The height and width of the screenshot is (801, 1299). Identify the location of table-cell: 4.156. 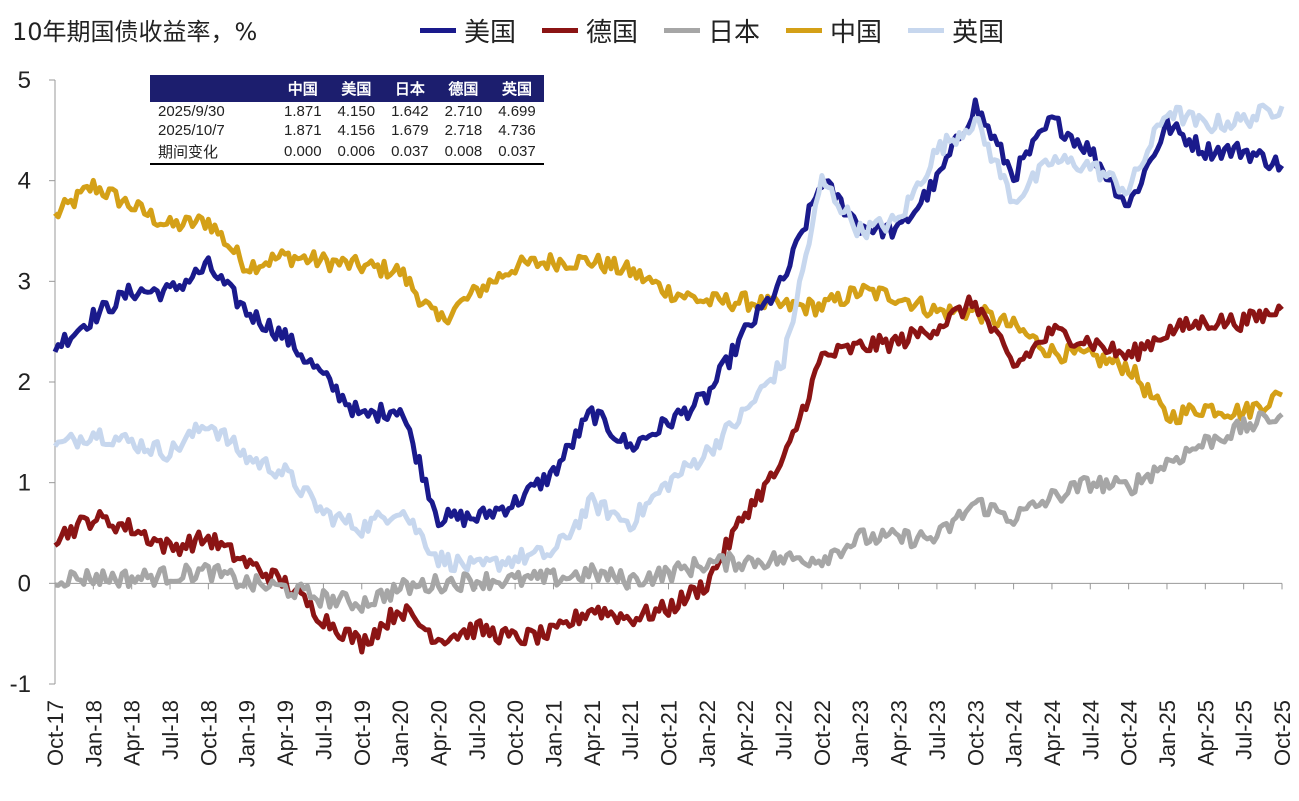
(356, 130).